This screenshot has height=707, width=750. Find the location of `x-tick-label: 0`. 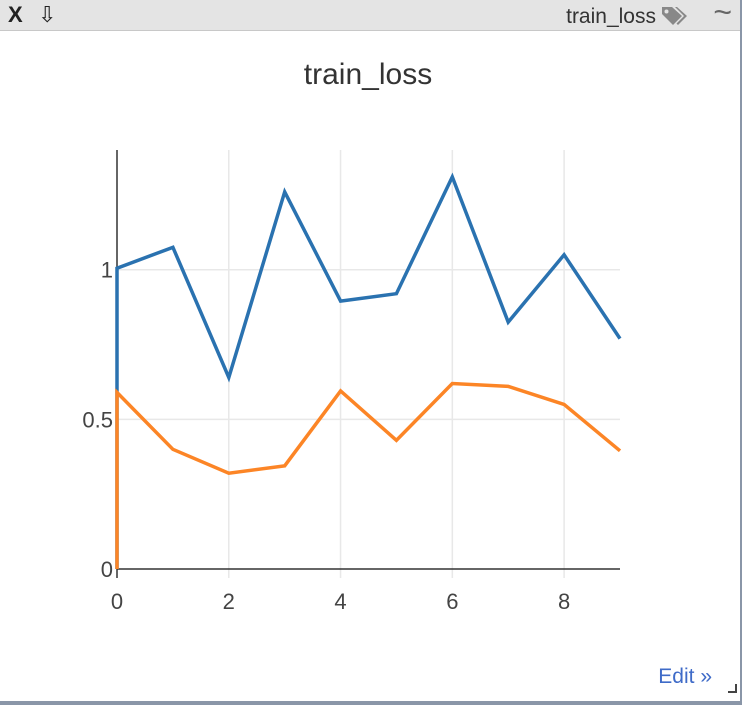

x-tick-label: 0 is located at coordinates (117, 601).